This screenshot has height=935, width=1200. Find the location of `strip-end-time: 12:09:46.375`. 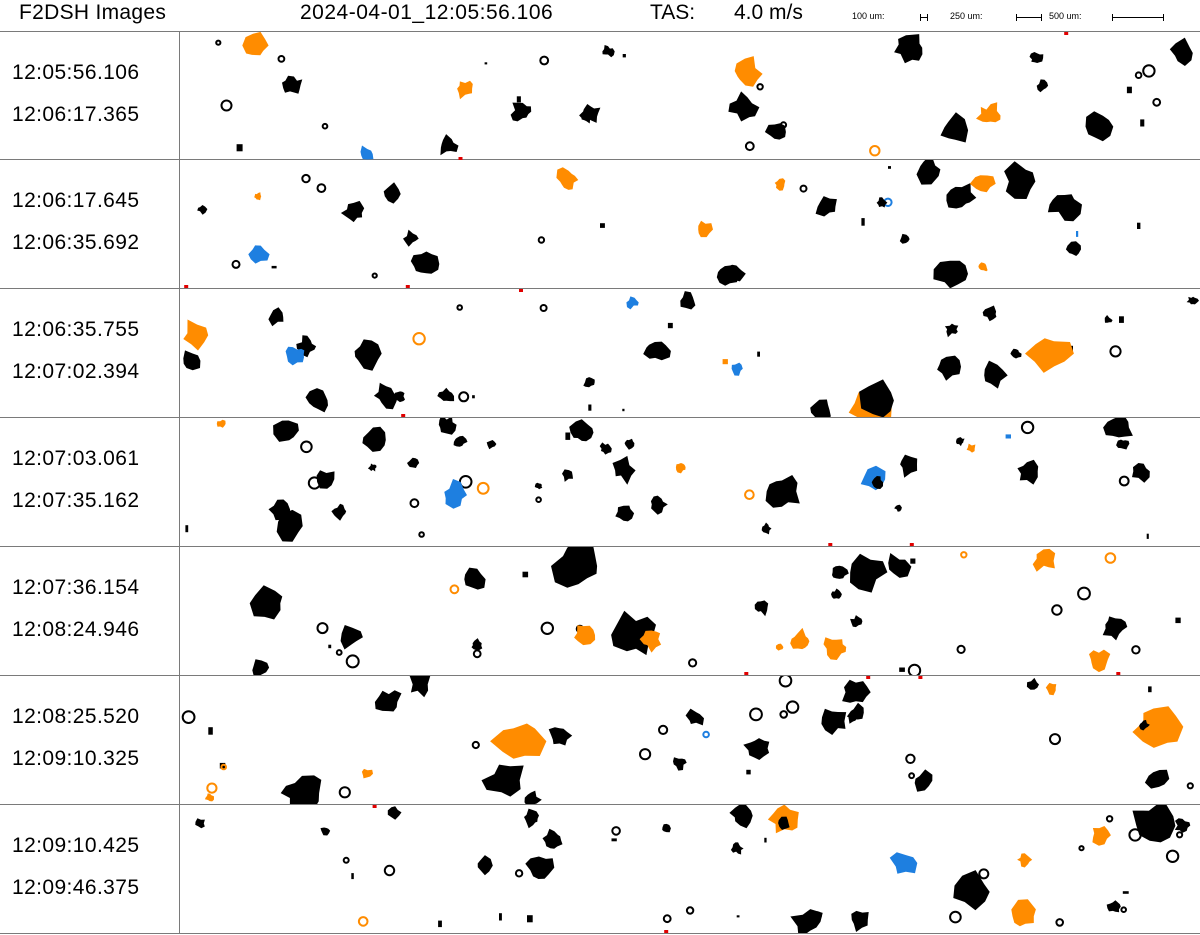

strip-end-time: 12:09:46.375 is located at coordinates (76, 887).